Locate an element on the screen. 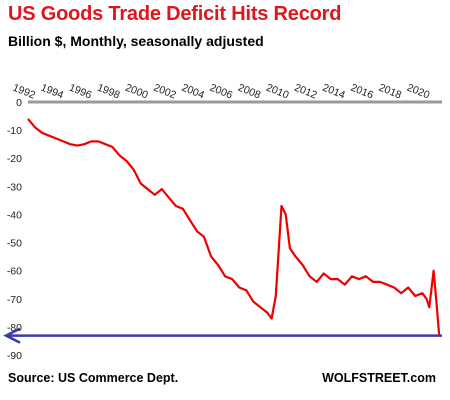 The width and height of the screenshot is (450, 400). y-tick-label: -10 is located at coordinates (14, 131).